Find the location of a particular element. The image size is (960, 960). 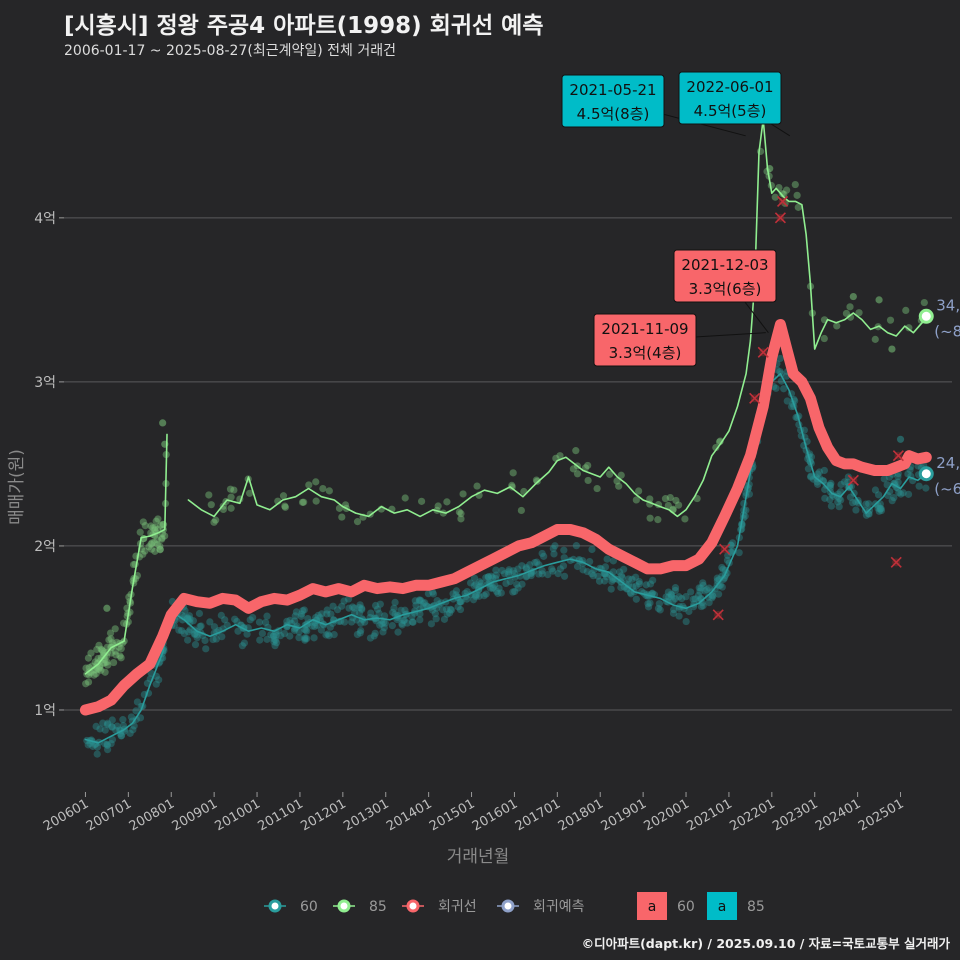

callout-price: 4.5억(8층) is located at coordinates (613, 114).